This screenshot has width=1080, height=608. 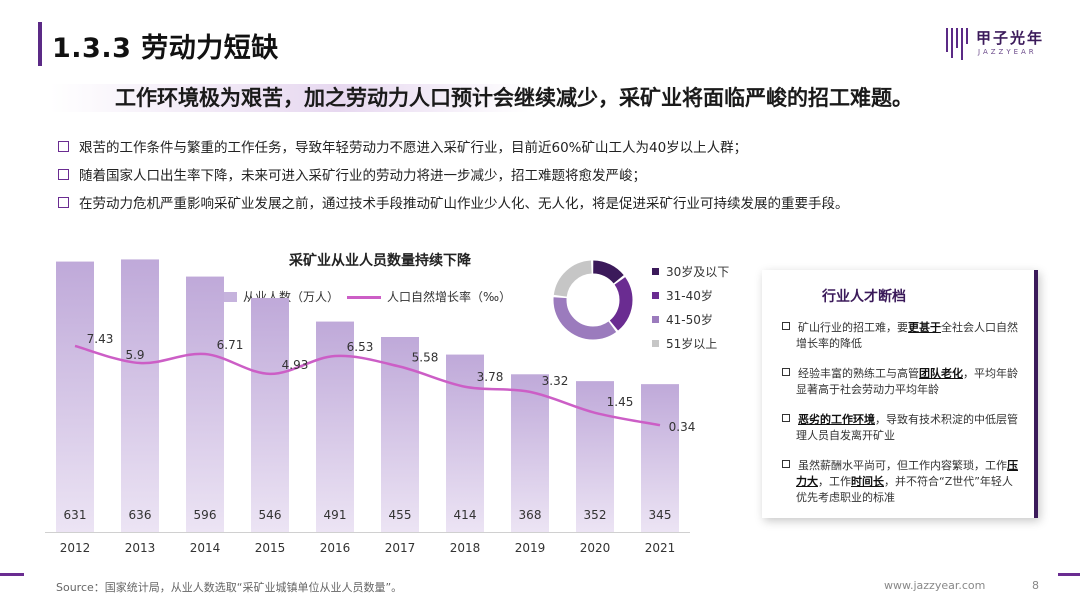 I want to click on panel-item: 恶劣的工作环境，导致有技术积淀的中低层管理人员自发离开矿业, so click(x=901, y=428).